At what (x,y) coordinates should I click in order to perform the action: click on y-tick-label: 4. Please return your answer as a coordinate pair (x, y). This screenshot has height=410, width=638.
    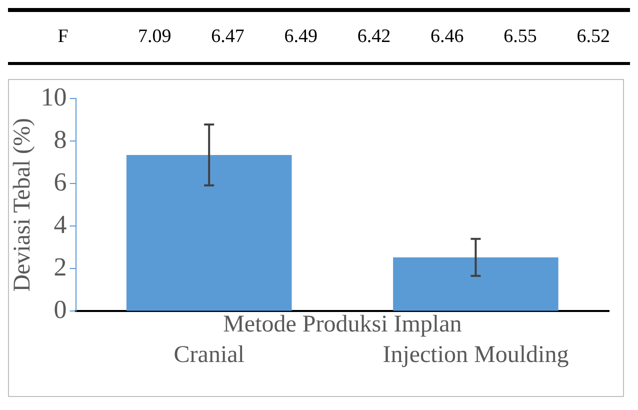
    Looking at the image, I should click on (60, 224).